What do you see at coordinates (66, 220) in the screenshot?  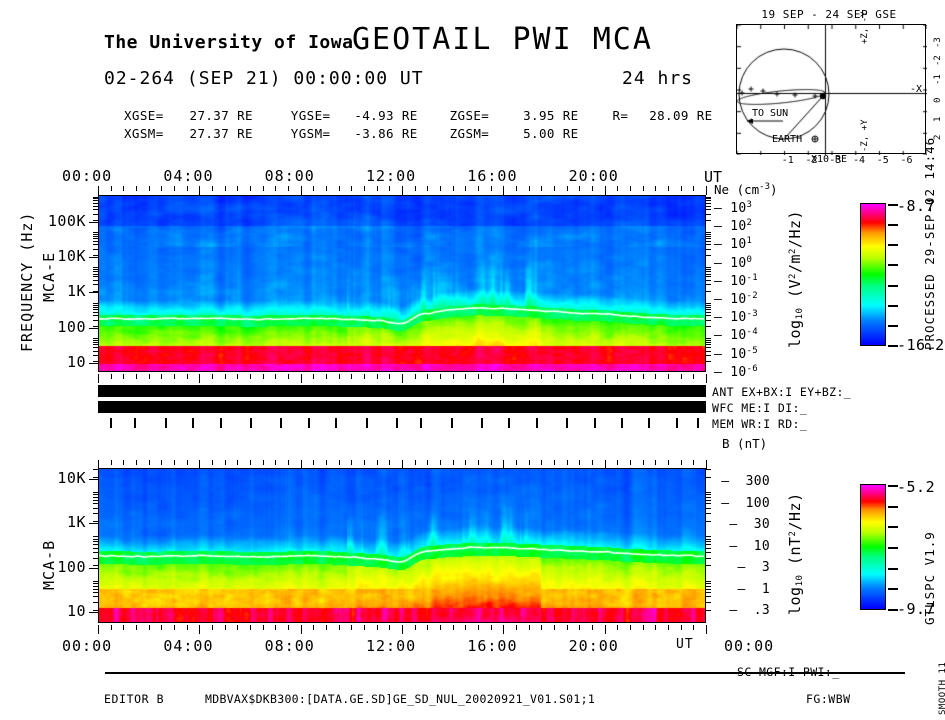 I see `panel-e-ytick-100K: 100K` at bounding box center [66, 220].